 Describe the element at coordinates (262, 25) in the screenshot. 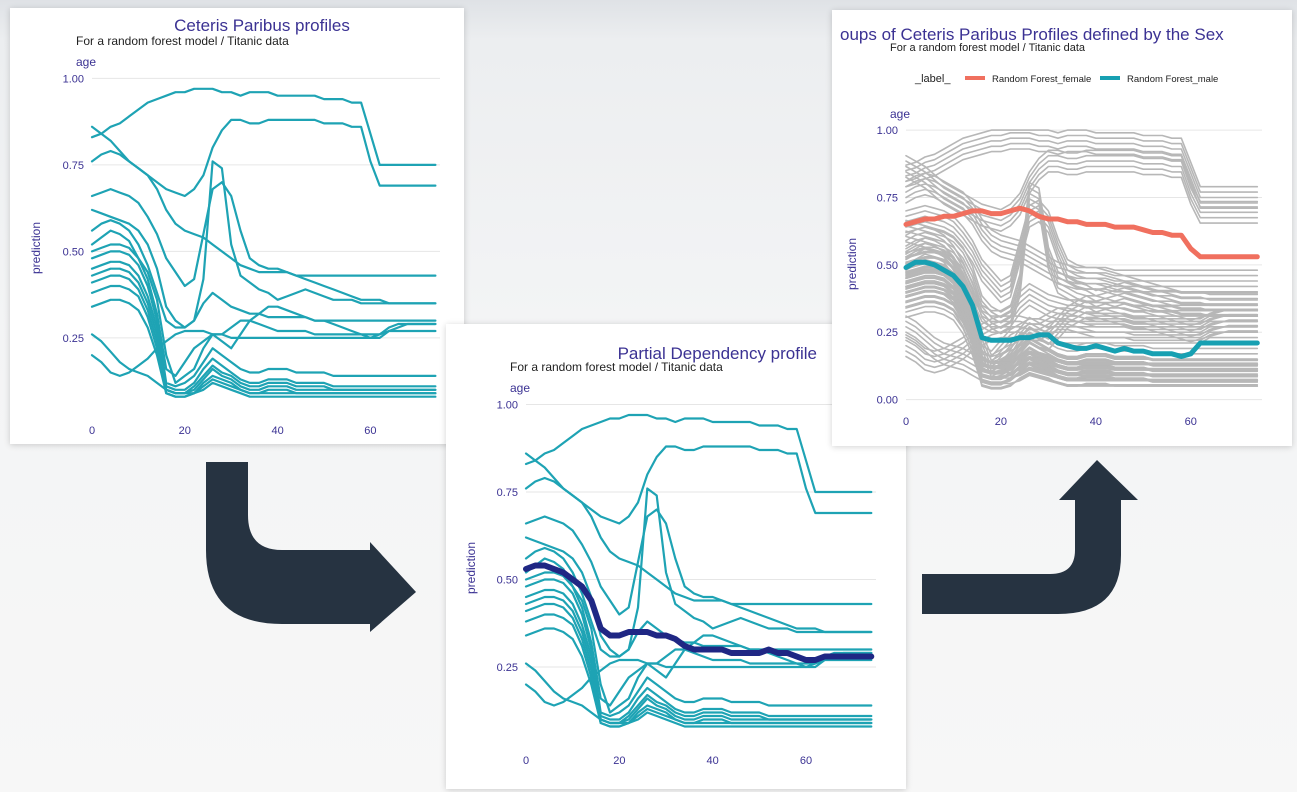

I see `chart-title: Ceteris Paribus profiles` at that location.